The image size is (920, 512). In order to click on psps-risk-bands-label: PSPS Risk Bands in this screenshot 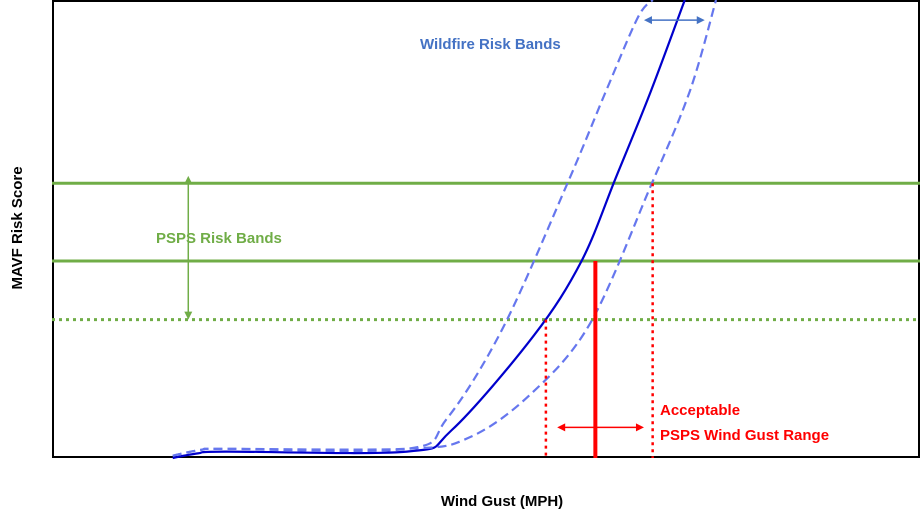, I will do `click(219, 238)`.